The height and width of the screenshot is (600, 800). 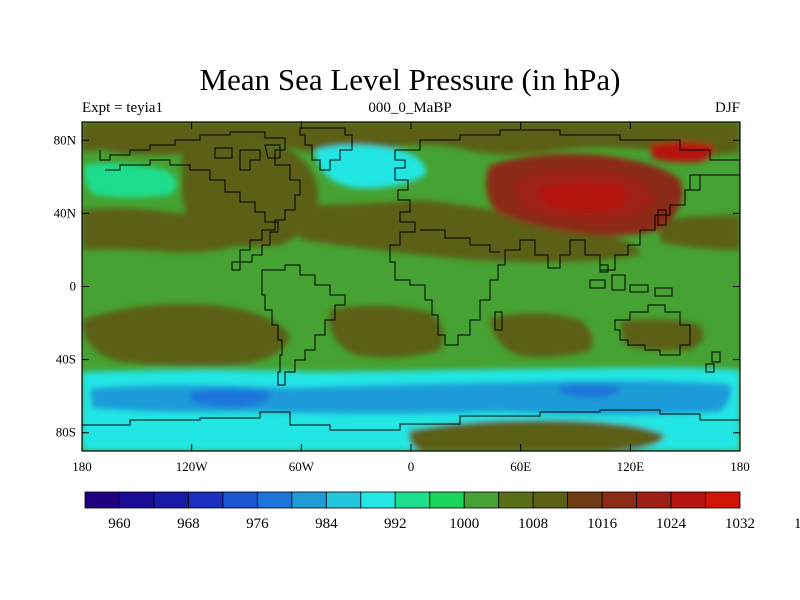 I want to click on run-label: 000_0_MaBP, so click(x=410, y=108).